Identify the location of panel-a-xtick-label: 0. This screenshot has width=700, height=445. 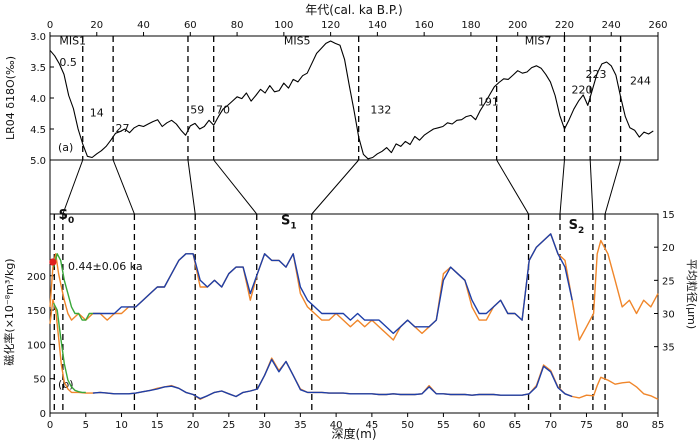
(50, 25).